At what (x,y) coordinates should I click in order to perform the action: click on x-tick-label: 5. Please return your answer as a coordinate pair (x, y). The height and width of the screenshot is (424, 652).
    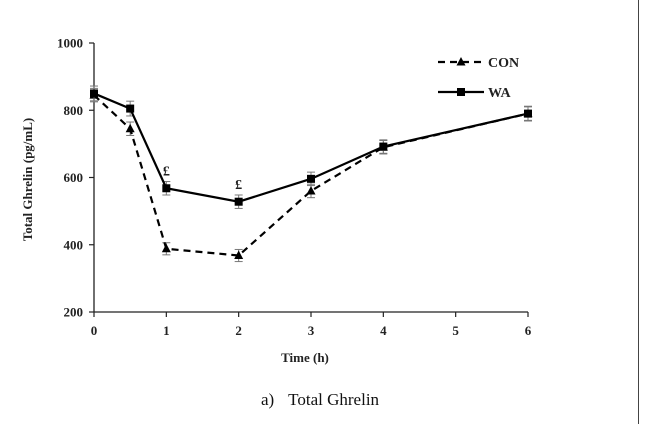
    Looking at the image, I should click on (455, 330).